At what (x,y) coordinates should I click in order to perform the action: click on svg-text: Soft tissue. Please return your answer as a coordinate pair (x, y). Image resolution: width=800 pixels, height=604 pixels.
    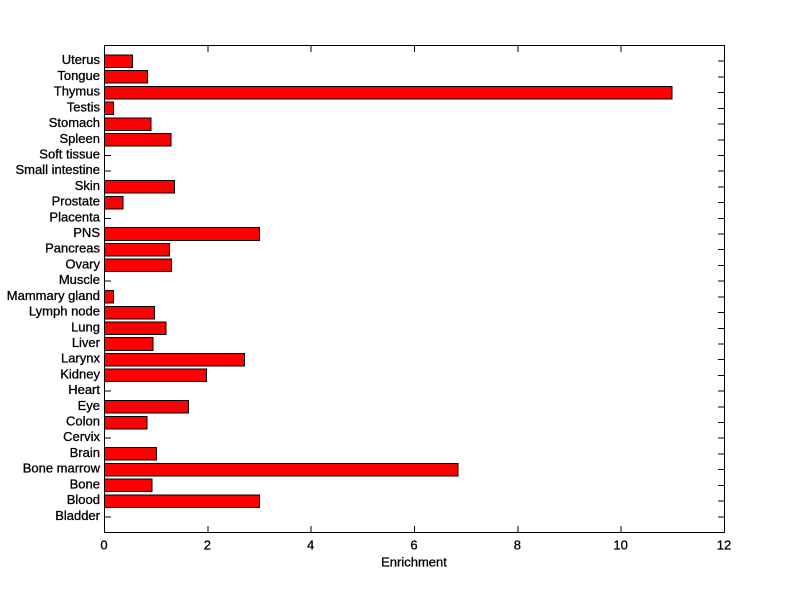
    Looking at the image, I should click on (69, 153).